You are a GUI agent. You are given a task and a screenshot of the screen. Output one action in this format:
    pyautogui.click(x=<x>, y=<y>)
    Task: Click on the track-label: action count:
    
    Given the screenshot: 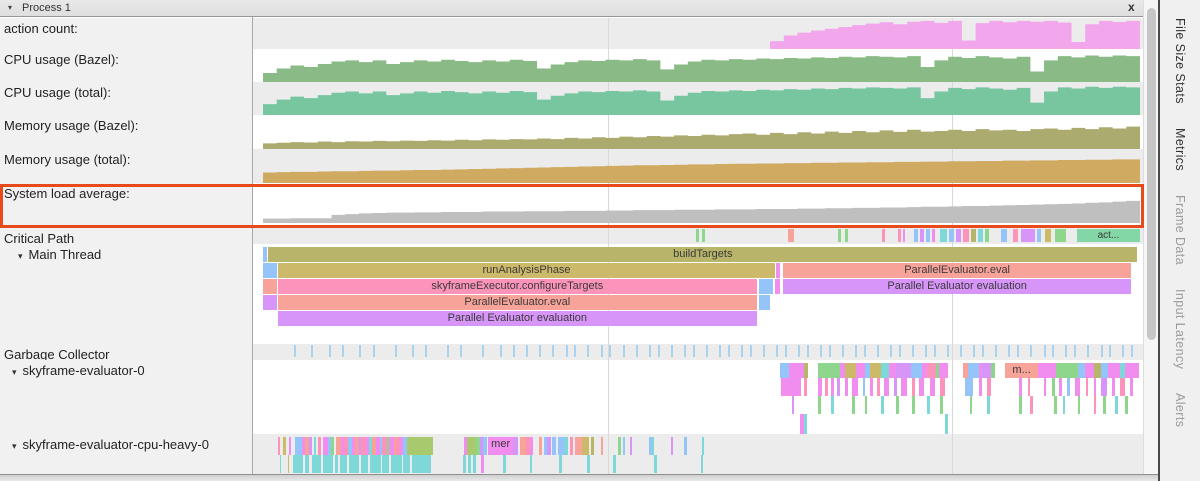 What is the action you would take?
    pyautogui.click(x=41, y=28)
    